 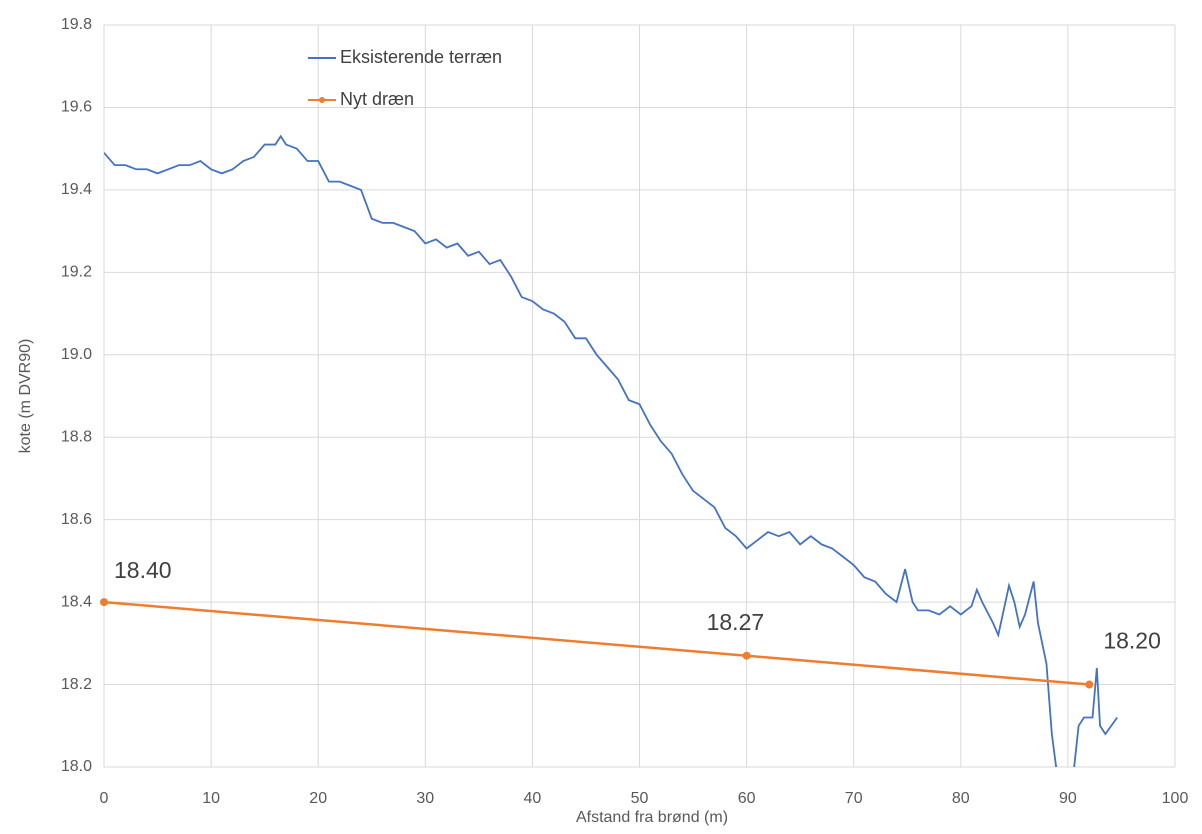 I want to click on y-tick-label: 18.4, so click(x=76, y=601).